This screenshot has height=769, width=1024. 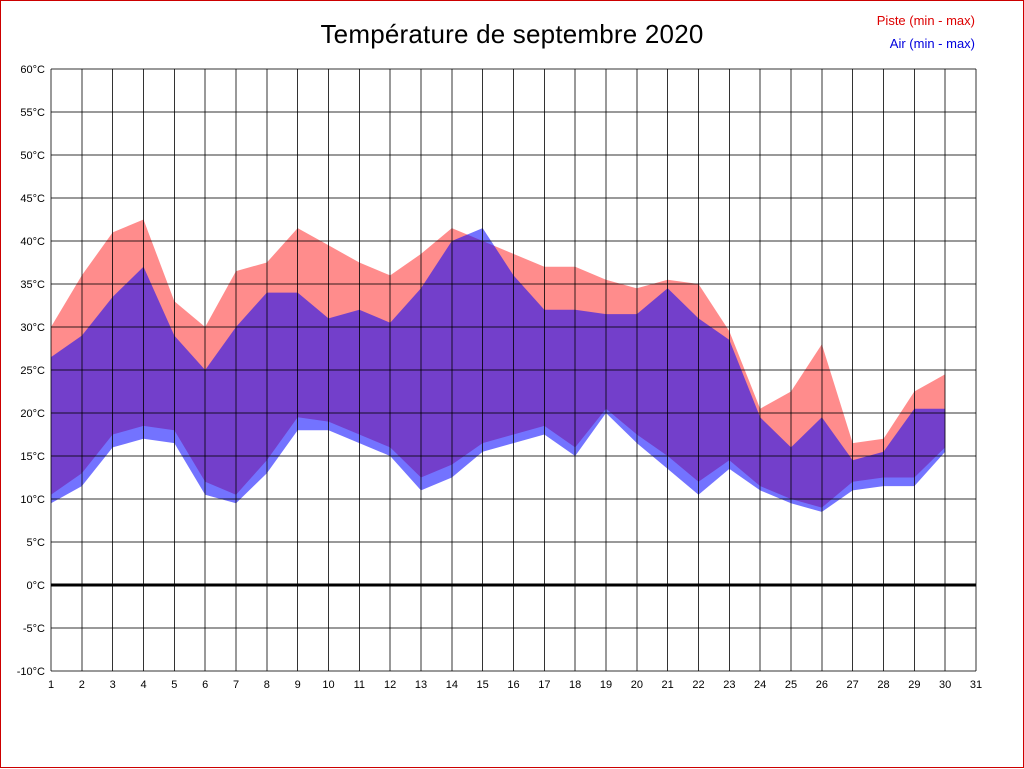 What do you see at coordinates (36, 543) in the screenshot?
I see `svg-text: 5°C` at bounding box center [36, 543].